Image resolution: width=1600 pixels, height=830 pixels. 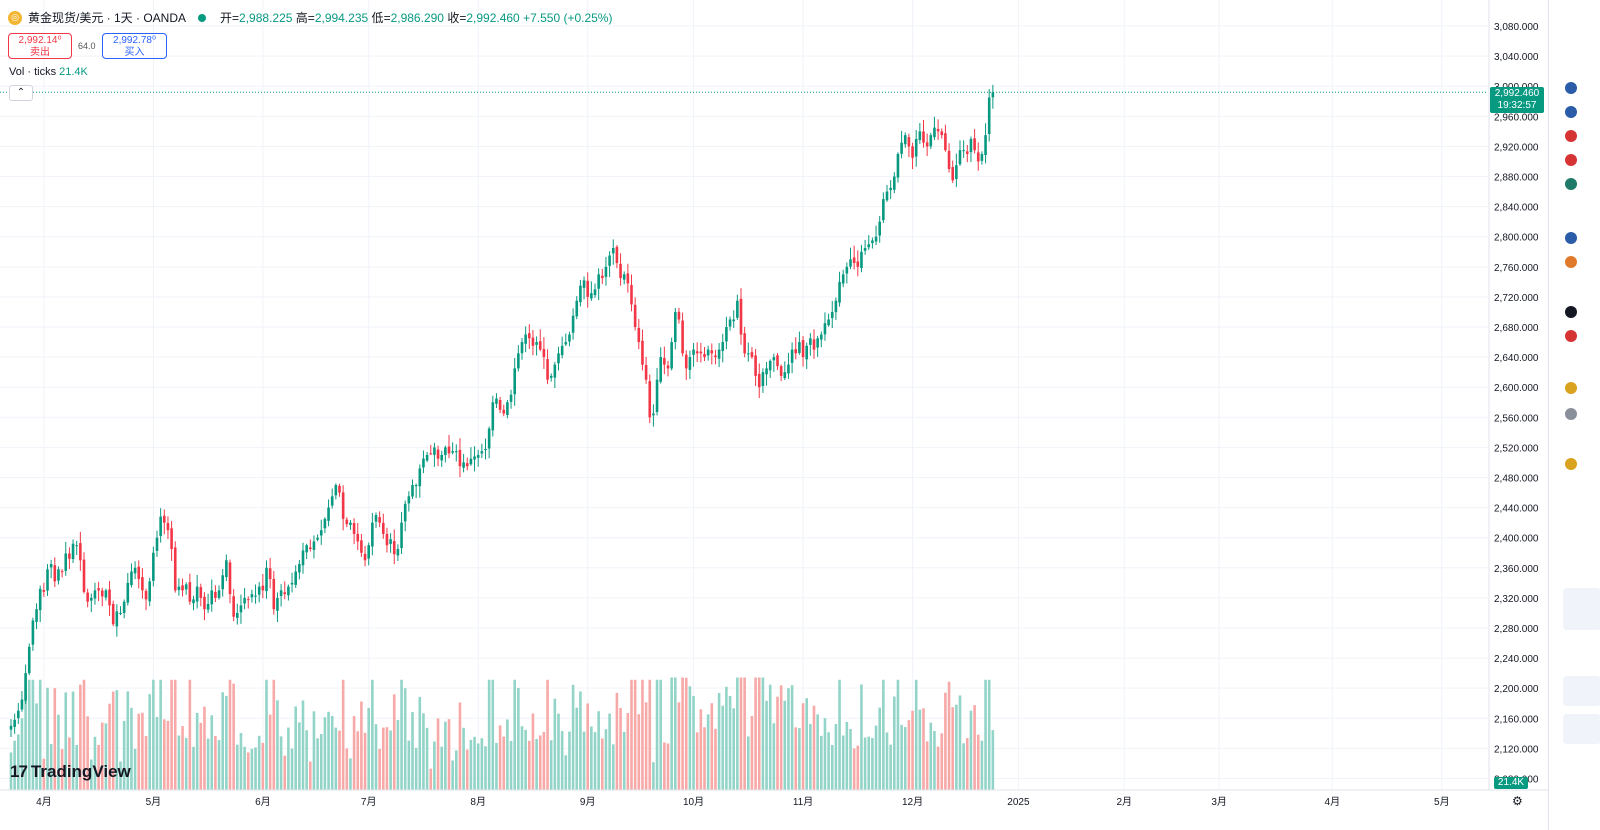 I want to click on price-tick-label: 2,400.000, so click(x=1516, y=539).